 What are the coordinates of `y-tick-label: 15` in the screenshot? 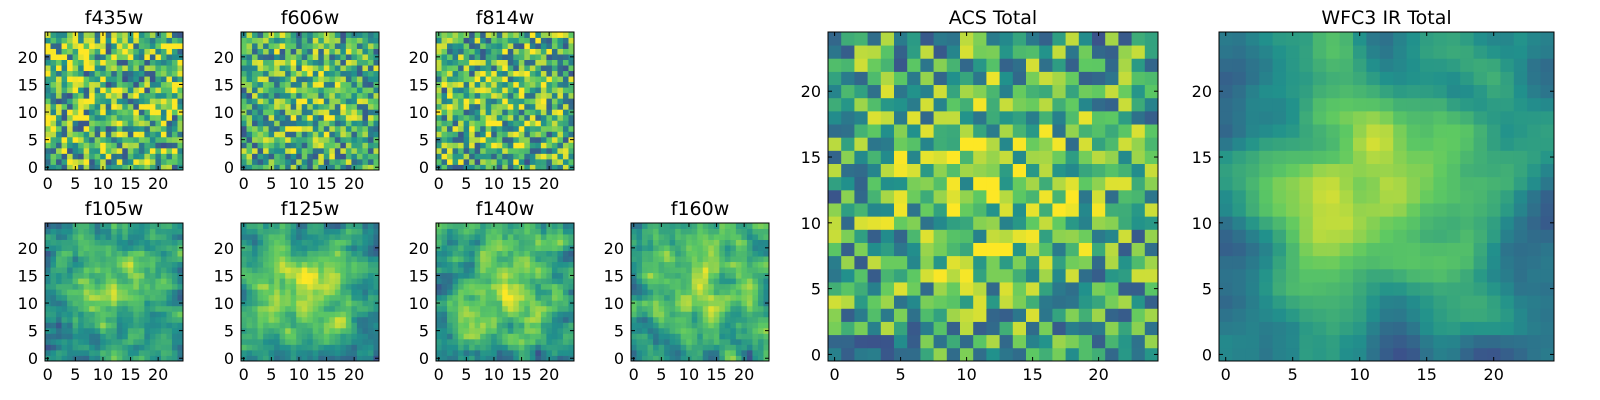 It's located at (224, 84).